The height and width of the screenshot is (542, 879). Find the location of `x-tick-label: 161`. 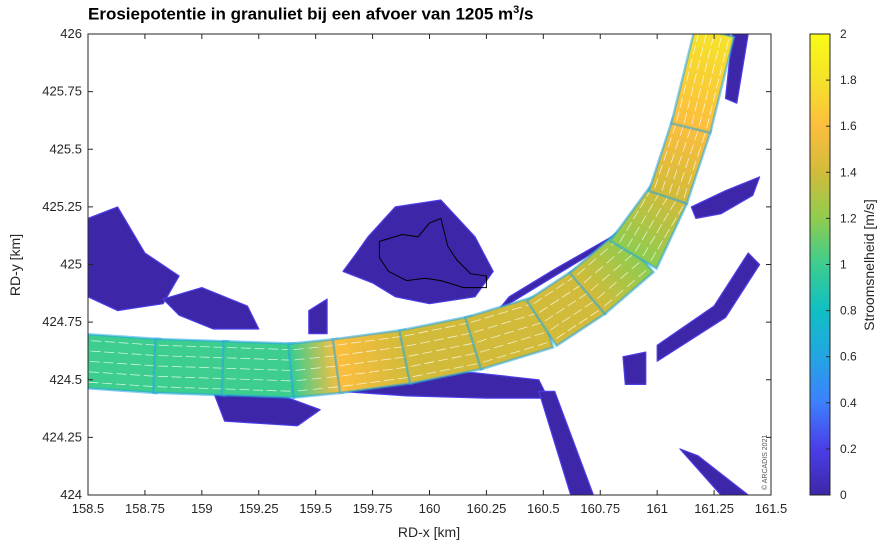

x-tick-label: 161 is located at coordinates (657, 508).